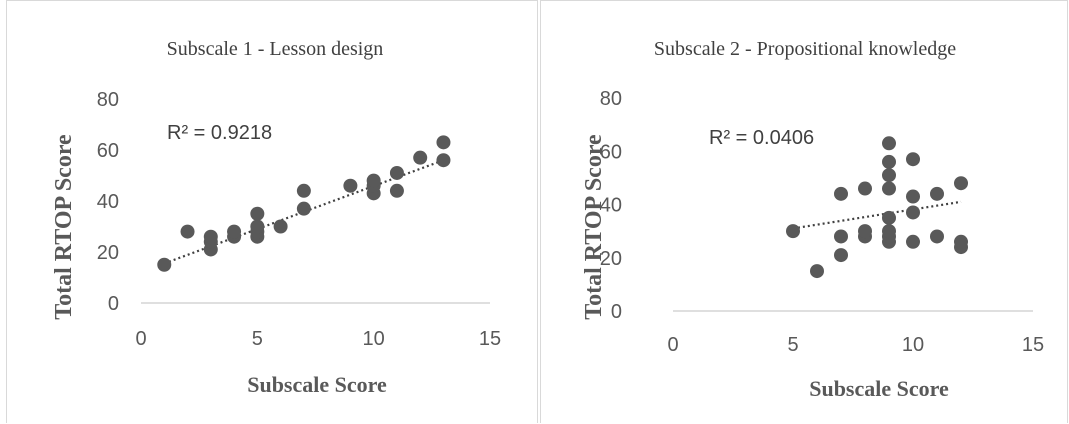  What do you see at coordinates (805, 49) in the screenshot?
I see `chart-title: Subscale 2 - Propositional knowledge` at bounding box center [805, 49].